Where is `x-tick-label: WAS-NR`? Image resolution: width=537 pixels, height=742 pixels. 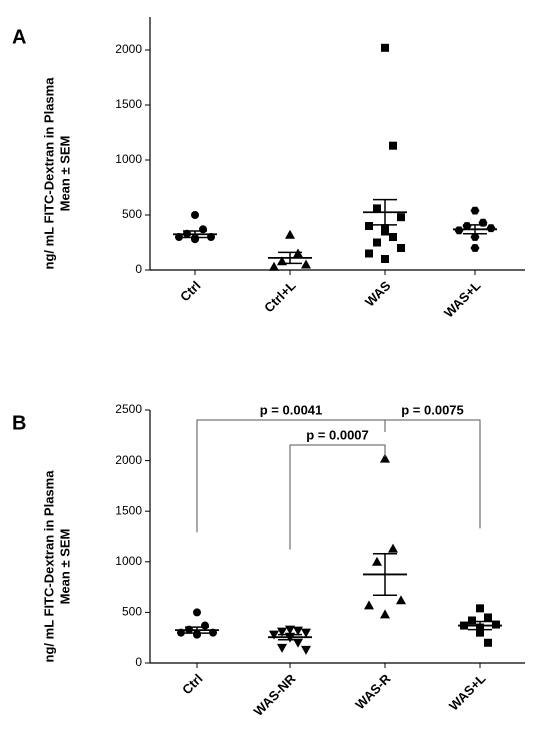
x-tick-label: WAS-NR is located at coordinates (275, 695).